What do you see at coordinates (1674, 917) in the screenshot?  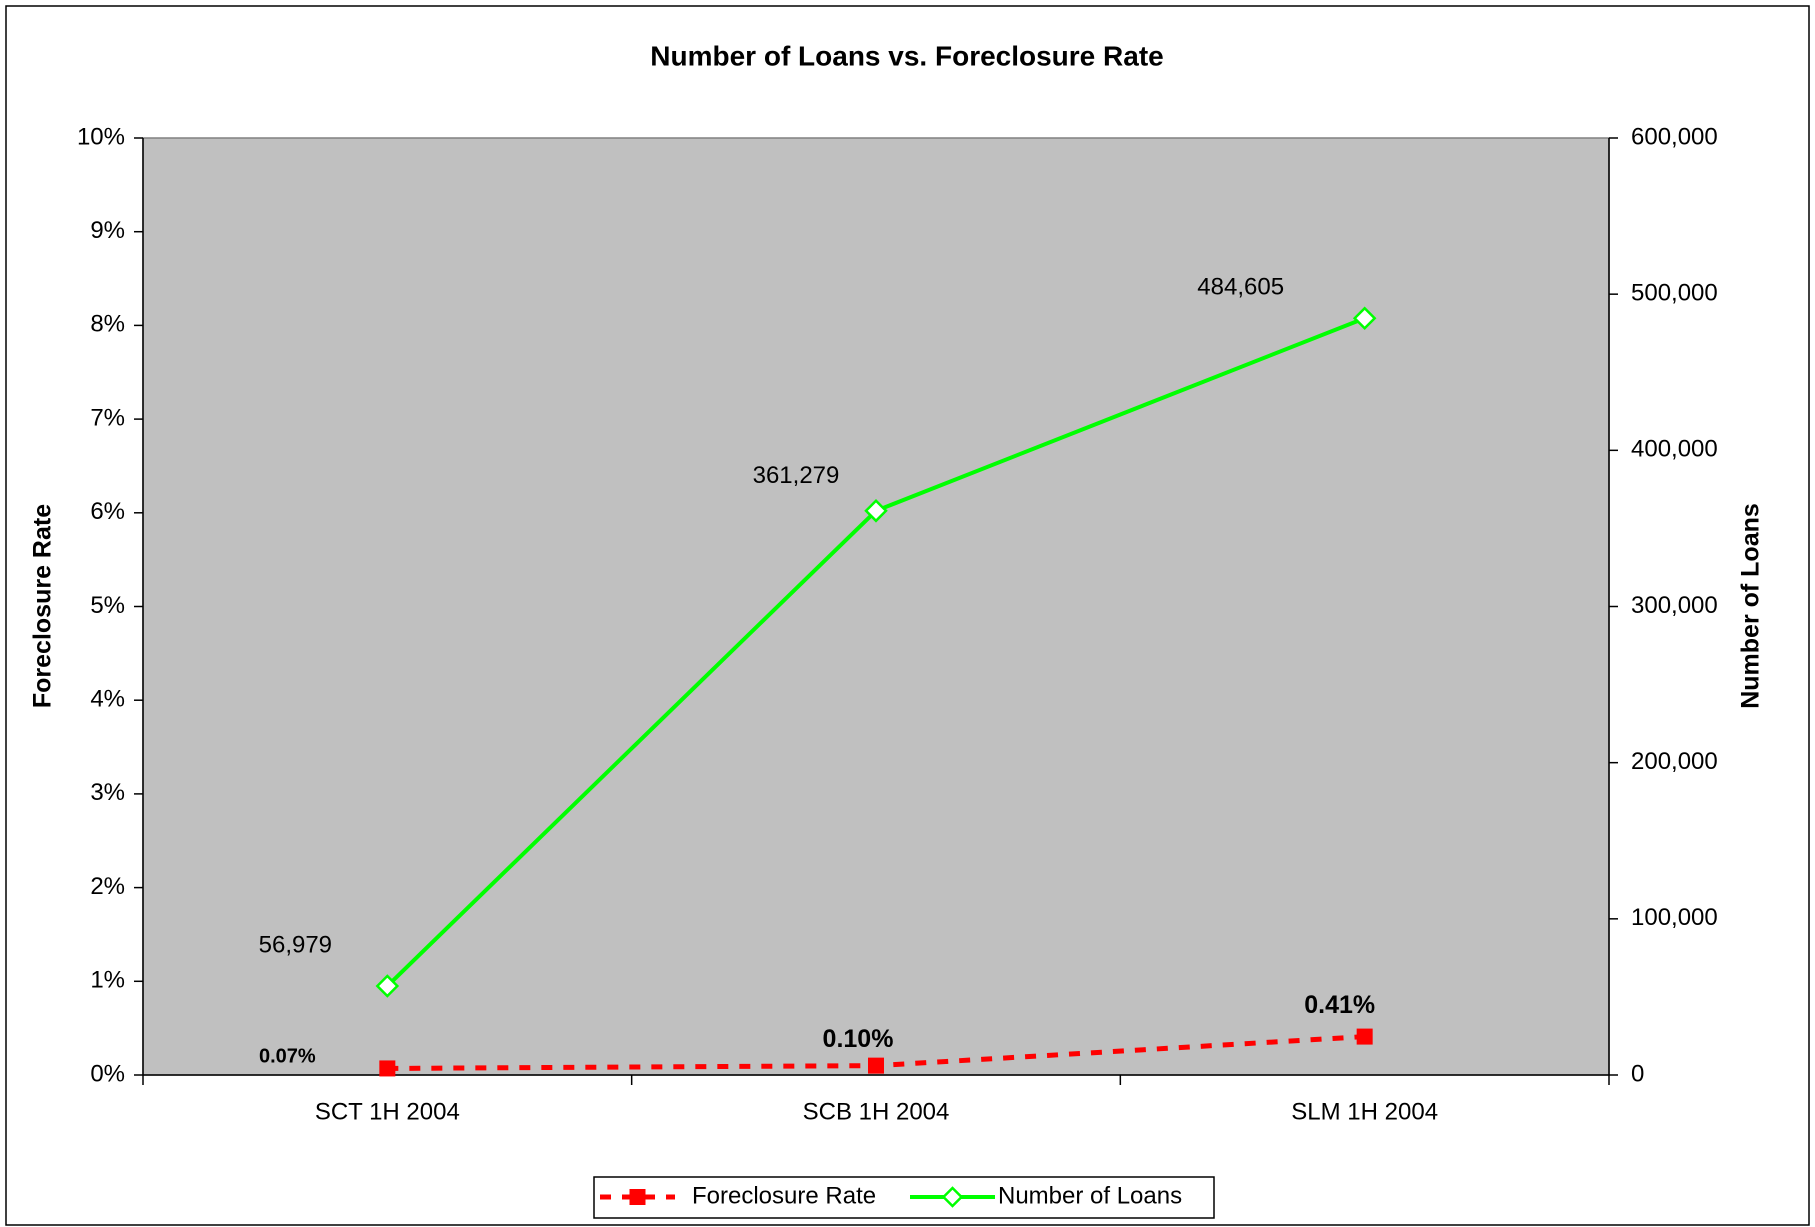 I see `y2-tick-label: 100,000` at bounding box center [1674, 917].